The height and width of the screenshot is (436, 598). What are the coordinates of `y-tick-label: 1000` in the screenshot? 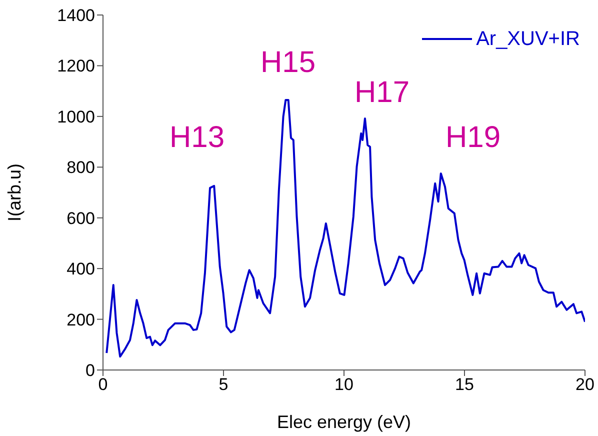 It's located at (76, 116).